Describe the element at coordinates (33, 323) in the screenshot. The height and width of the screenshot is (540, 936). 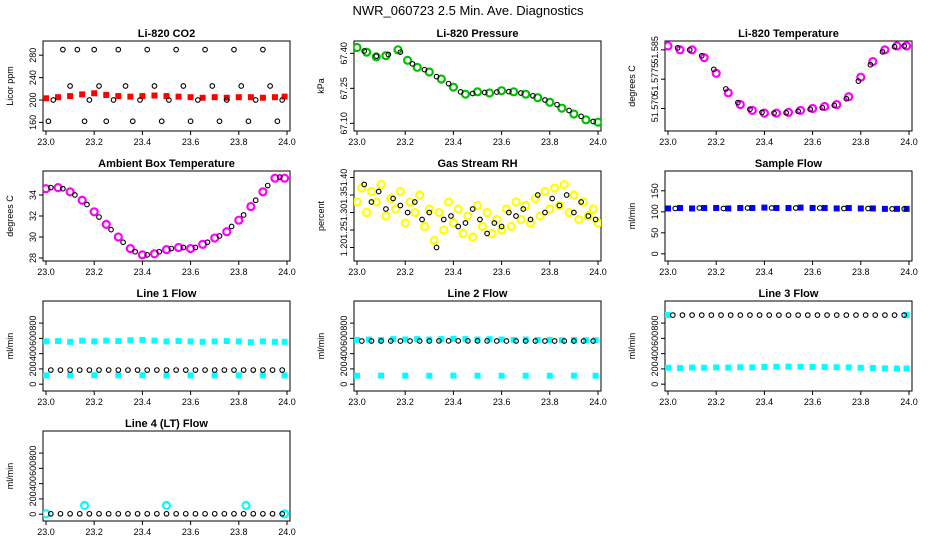
I see `y-tick-label: 800` at that location.